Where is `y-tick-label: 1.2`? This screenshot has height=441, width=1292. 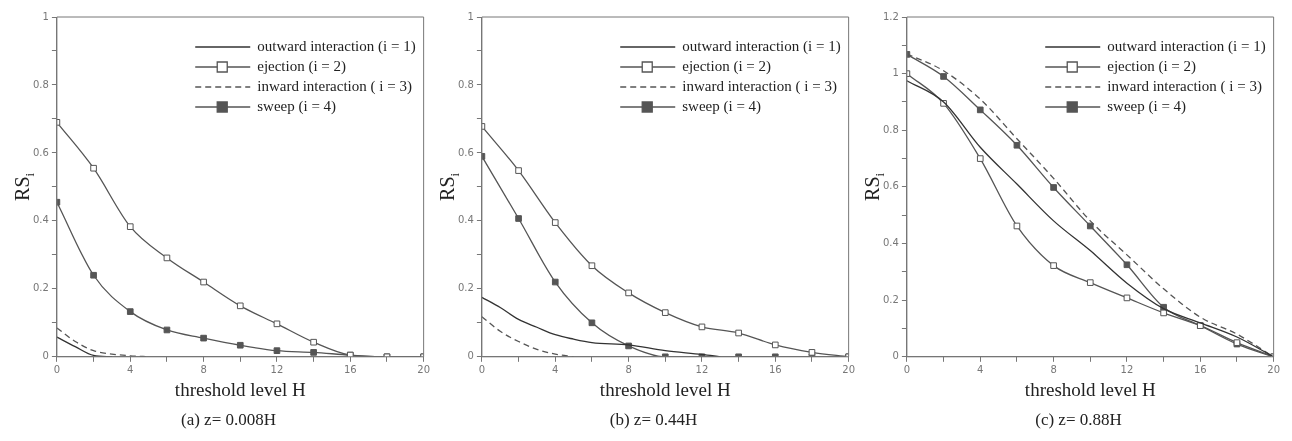
y-tick-label: 1.2 is located at coordinates (891, 16).